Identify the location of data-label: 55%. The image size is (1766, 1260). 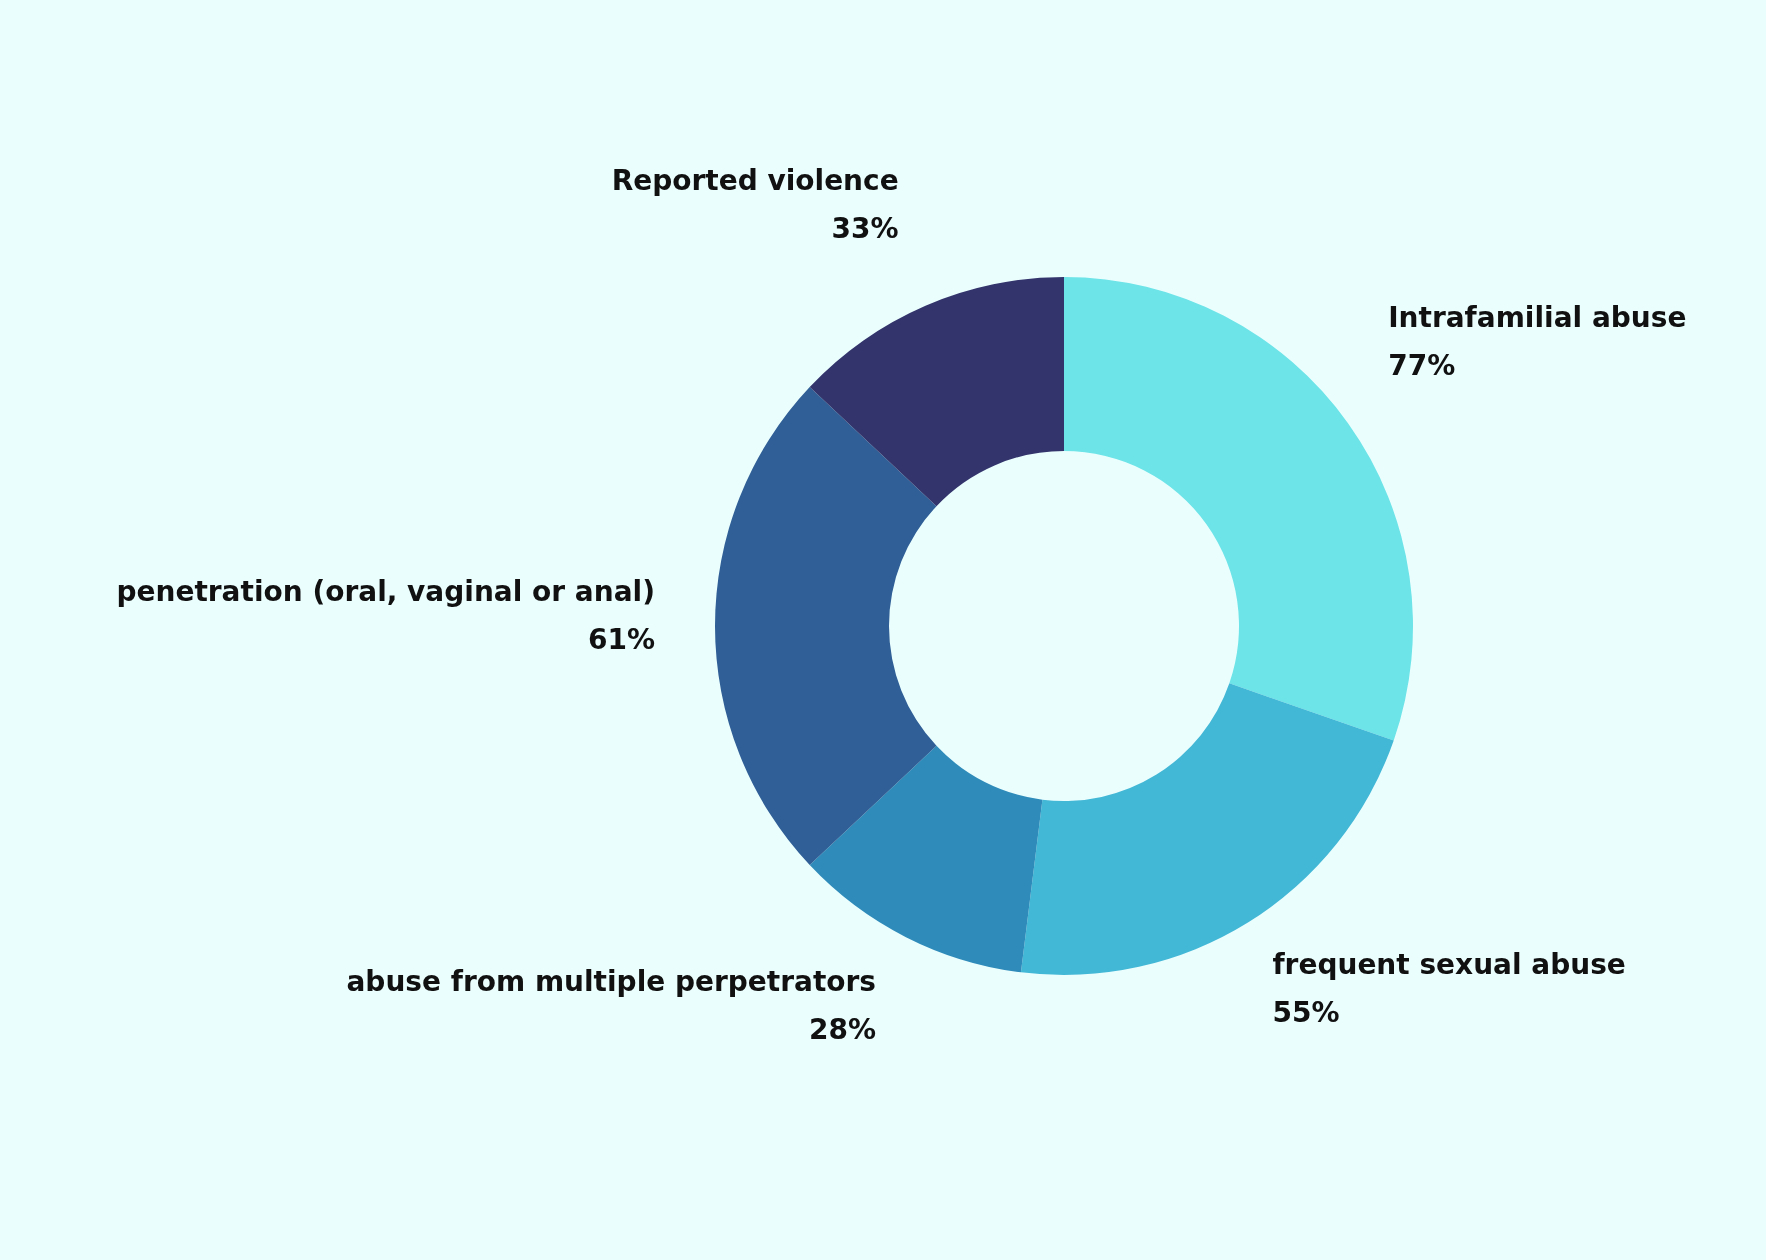
(1306, 1013).